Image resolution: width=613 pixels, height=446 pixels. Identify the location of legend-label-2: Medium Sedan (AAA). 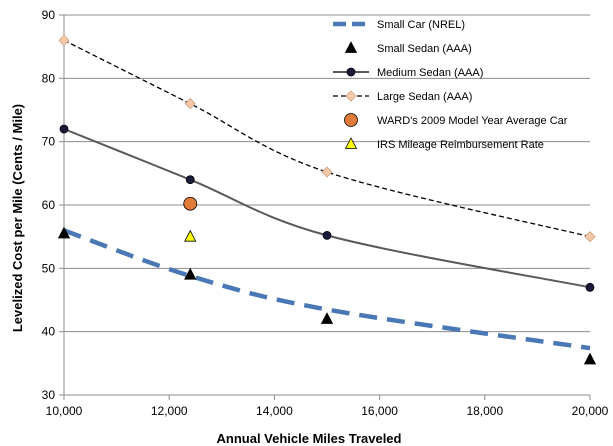
(430, 73).